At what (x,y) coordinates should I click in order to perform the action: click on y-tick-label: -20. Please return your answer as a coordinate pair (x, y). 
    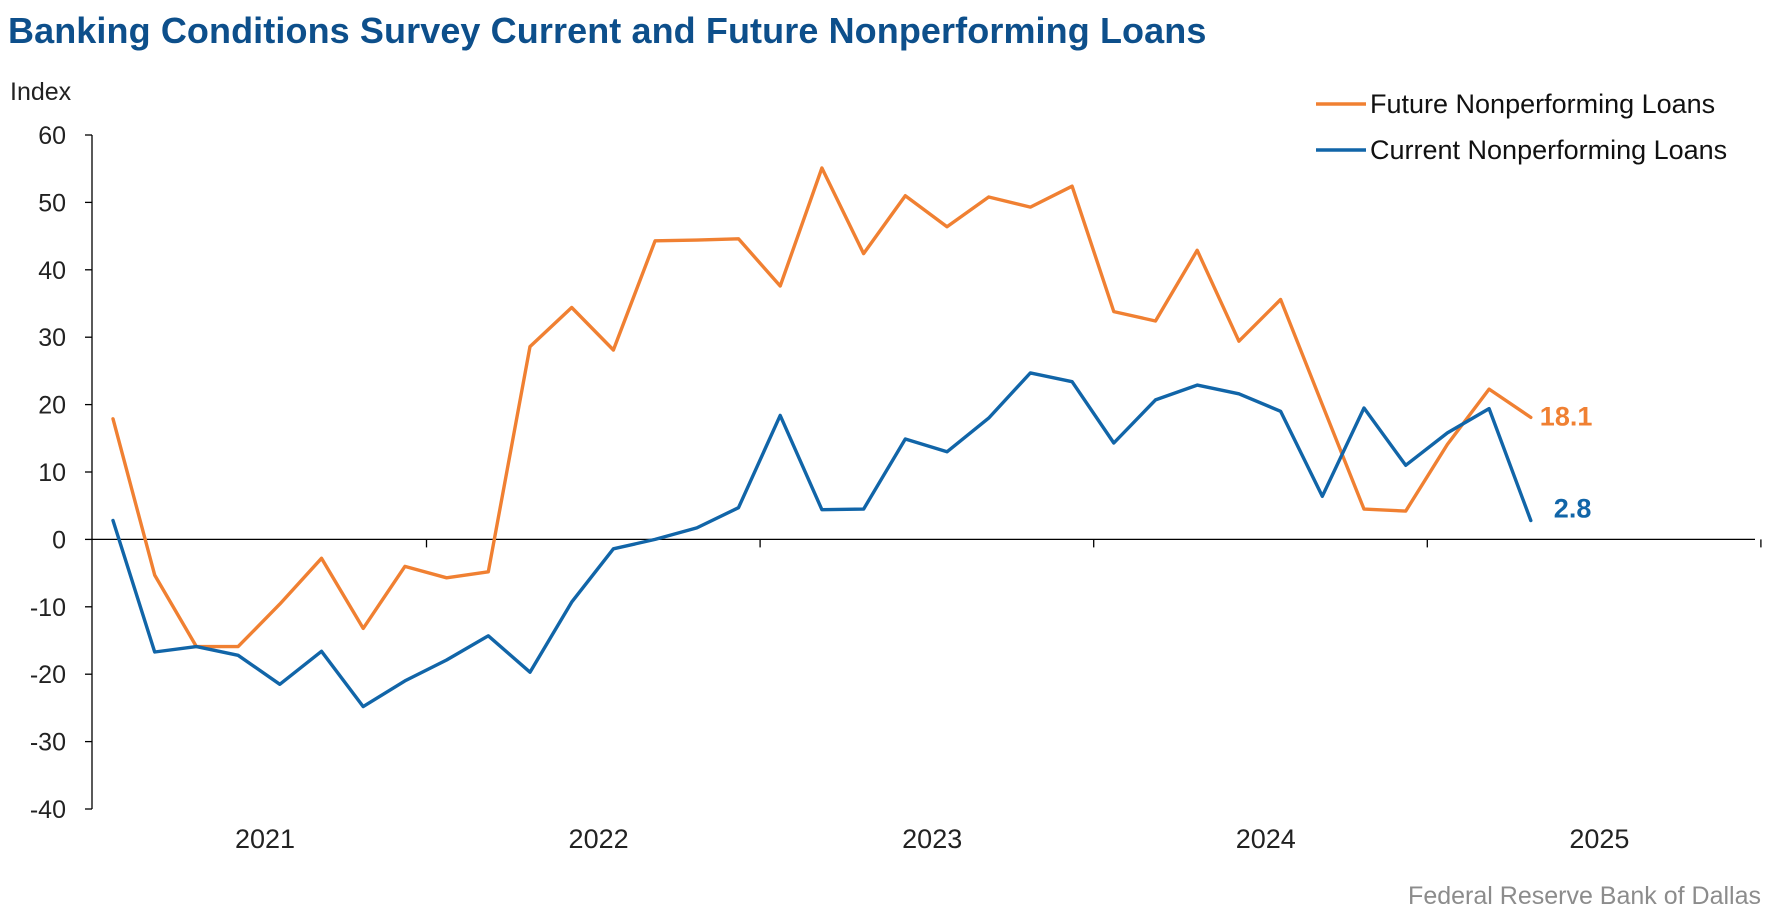
    Looking at the image, I should click on (48, 675).